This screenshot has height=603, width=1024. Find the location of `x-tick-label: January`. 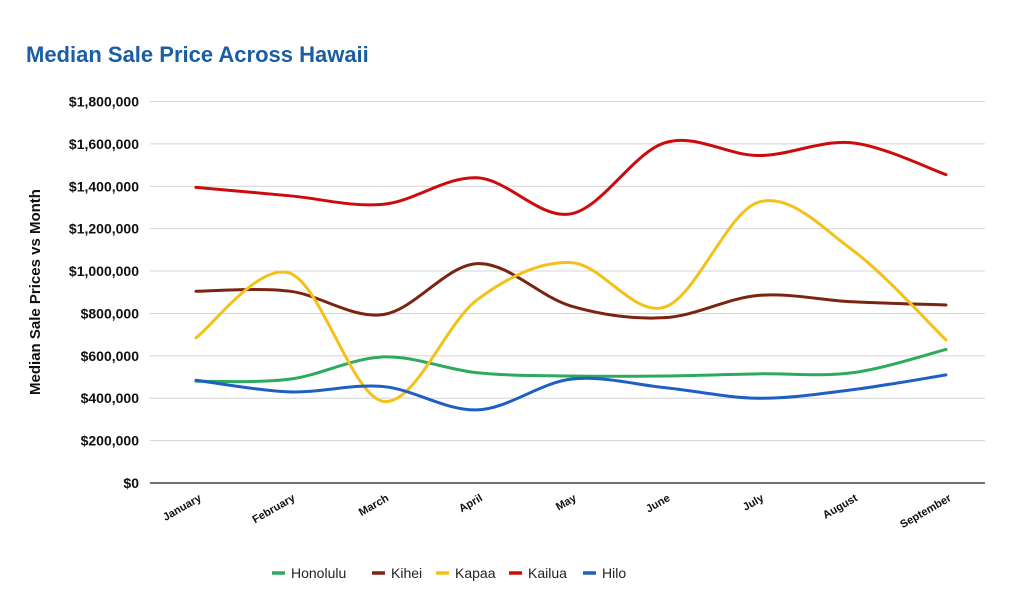

x-tick-label: January is located at coordinates (182, 508).